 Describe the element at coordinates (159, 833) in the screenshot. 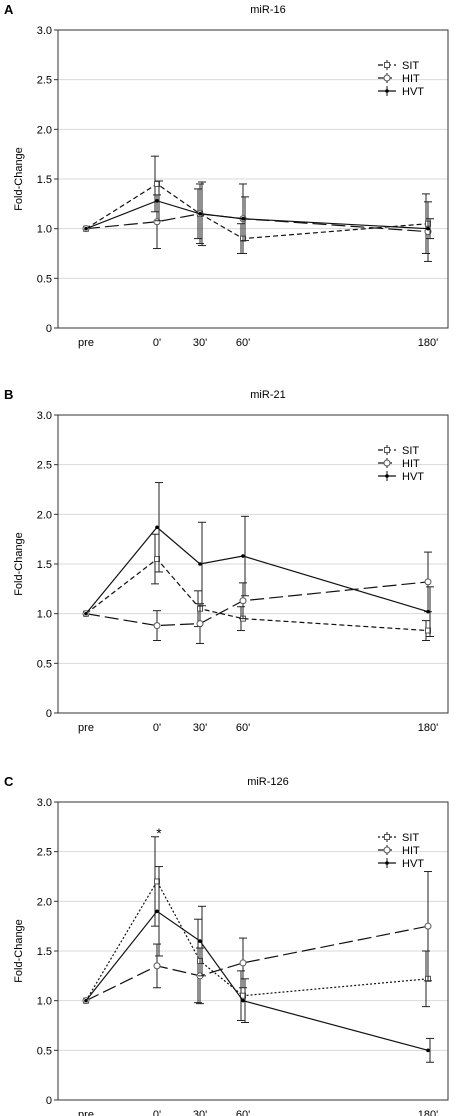

I see `significance-marker: *` at that location.